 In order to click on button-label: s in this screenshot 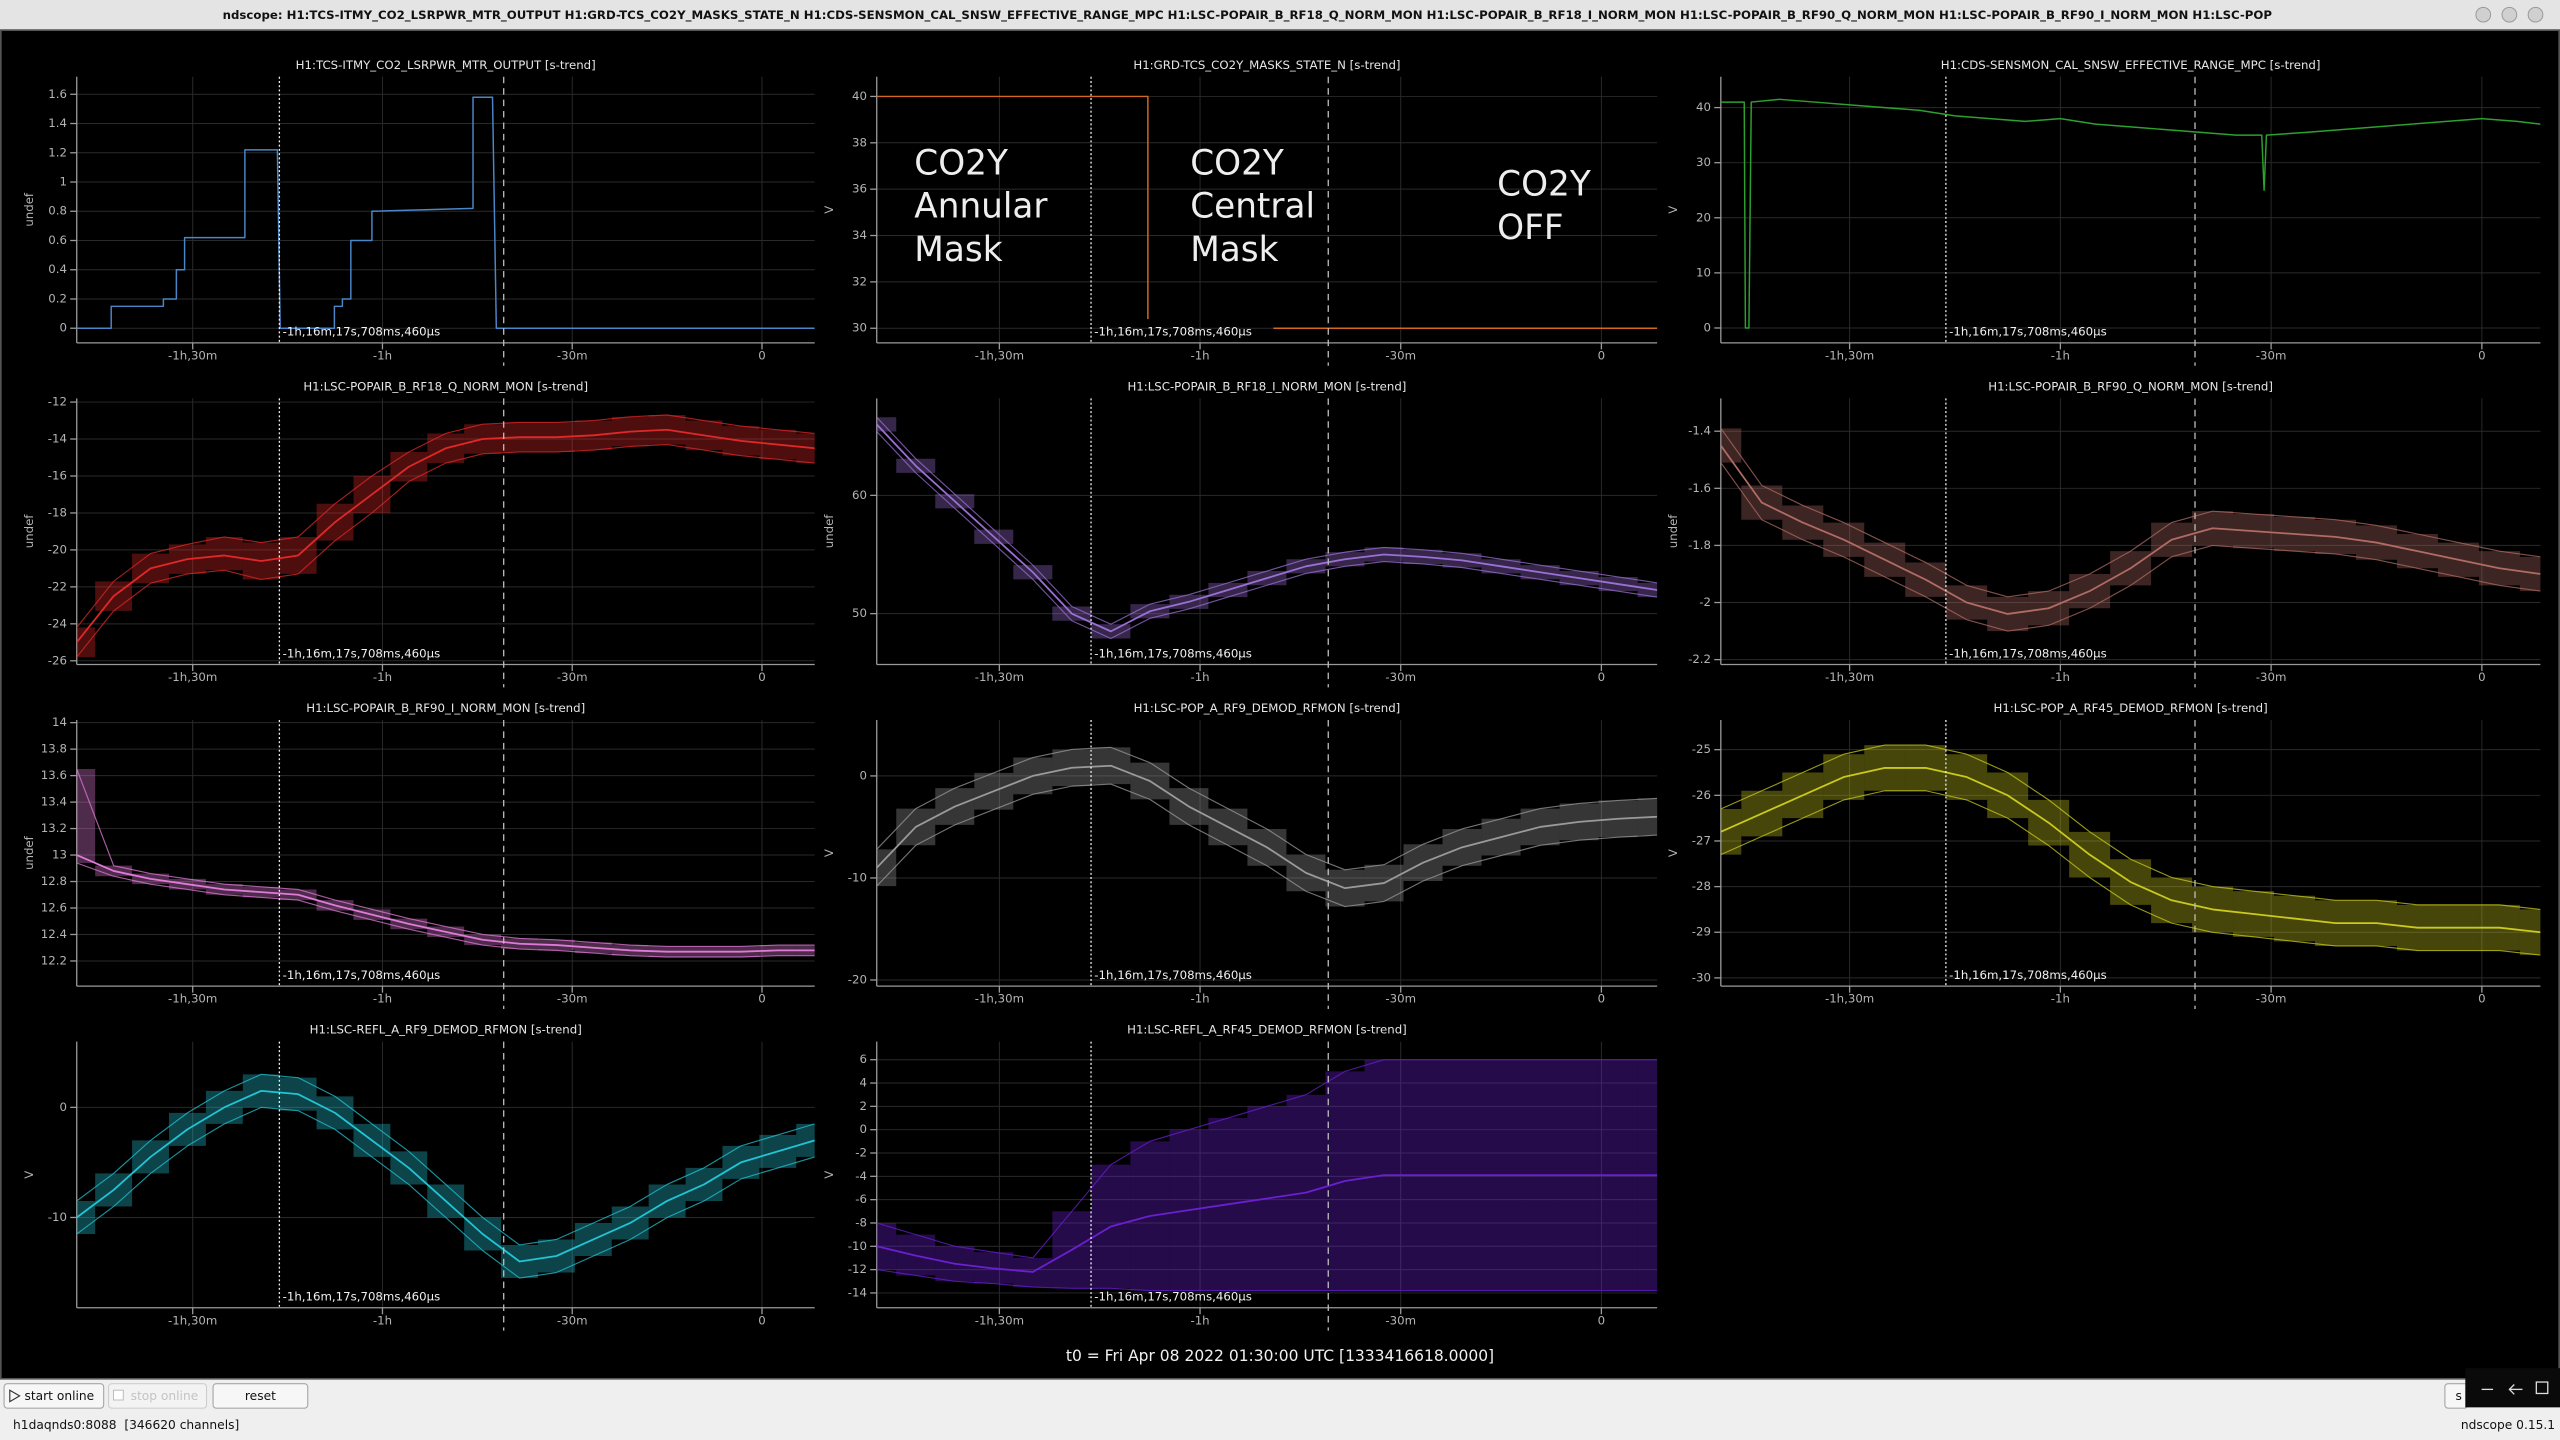, I will do `click(2459, 1396)`.